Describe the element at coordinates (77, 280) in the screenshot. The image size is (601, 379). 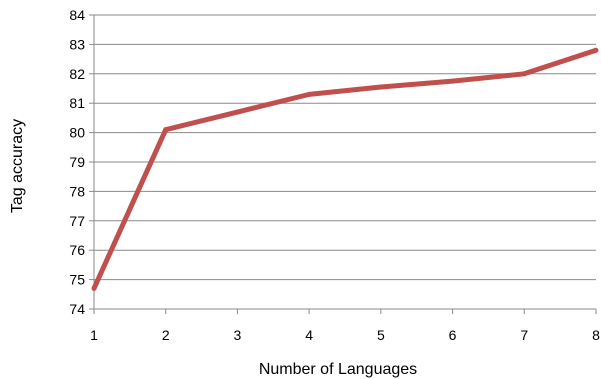
I see `y-tick-label: 75` at that location.